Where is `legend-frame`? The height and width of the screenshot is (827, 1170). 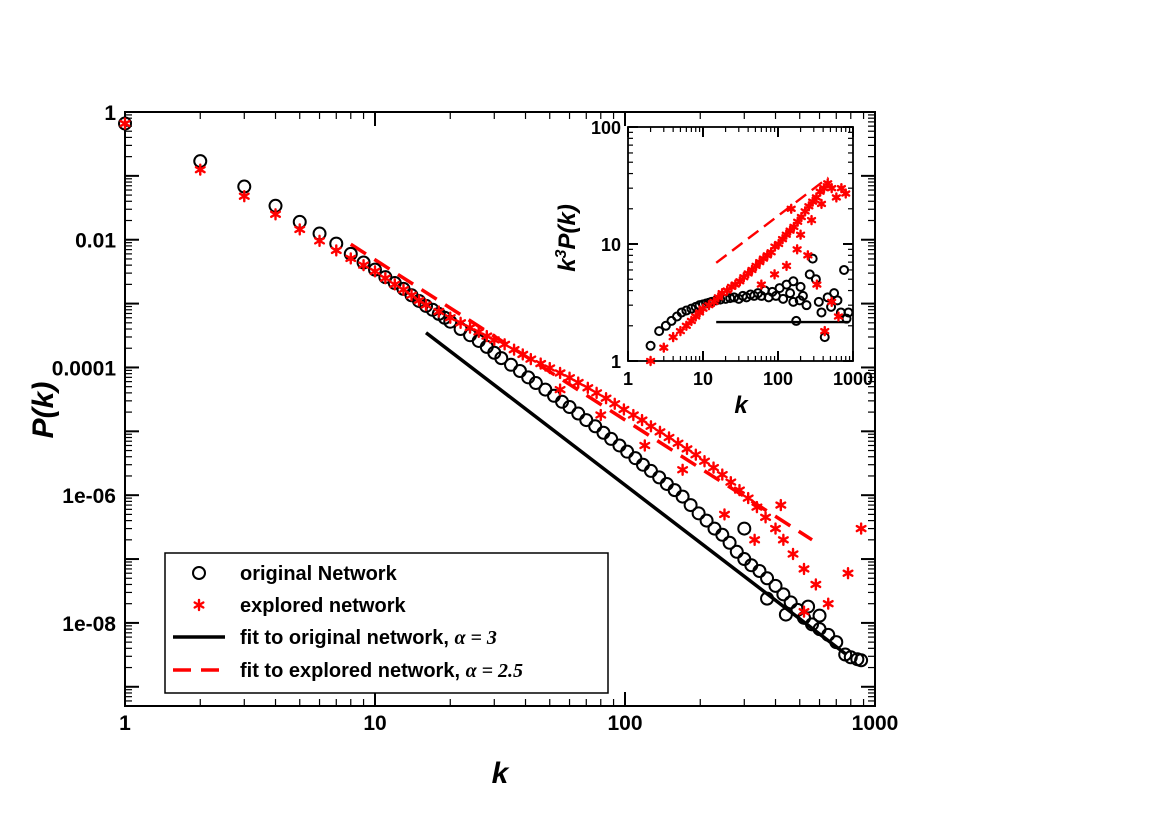 legend-frame is located at coordinates (386, 623).